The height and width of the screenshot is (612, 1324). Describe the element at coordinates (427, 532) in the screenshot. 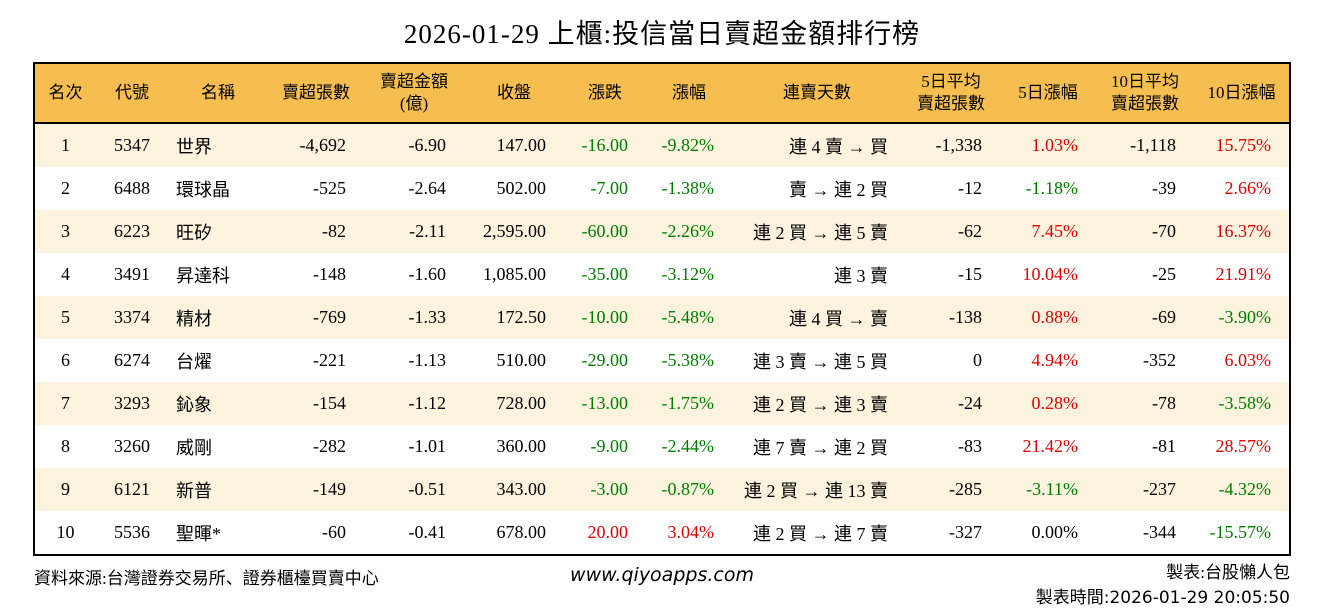

I see `net-sell-amount-cell: -0.41` at that location.